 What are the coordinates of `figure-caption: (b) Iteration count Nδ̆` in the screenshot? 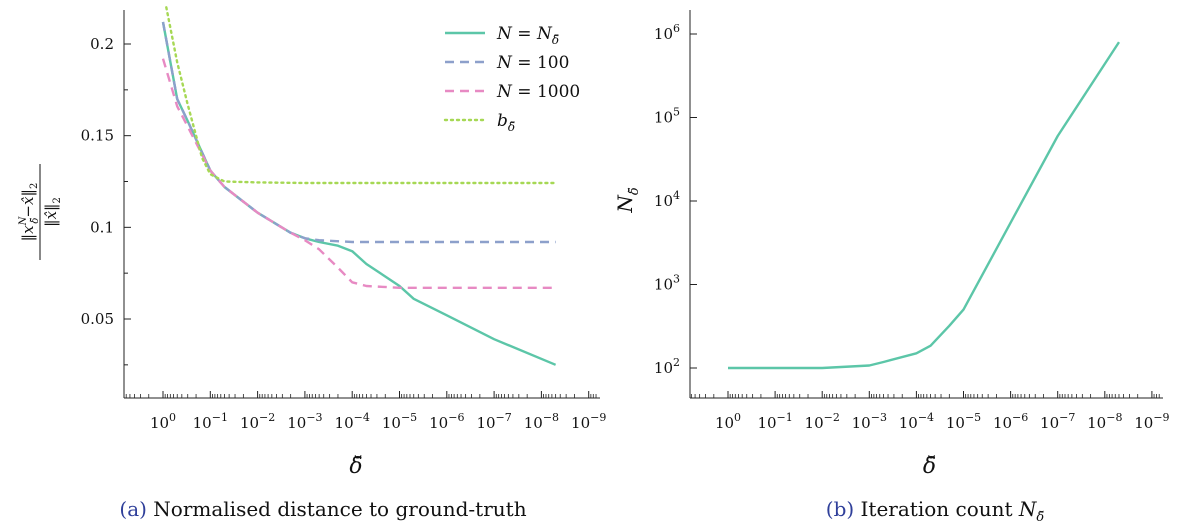 It's located at (935, 511).